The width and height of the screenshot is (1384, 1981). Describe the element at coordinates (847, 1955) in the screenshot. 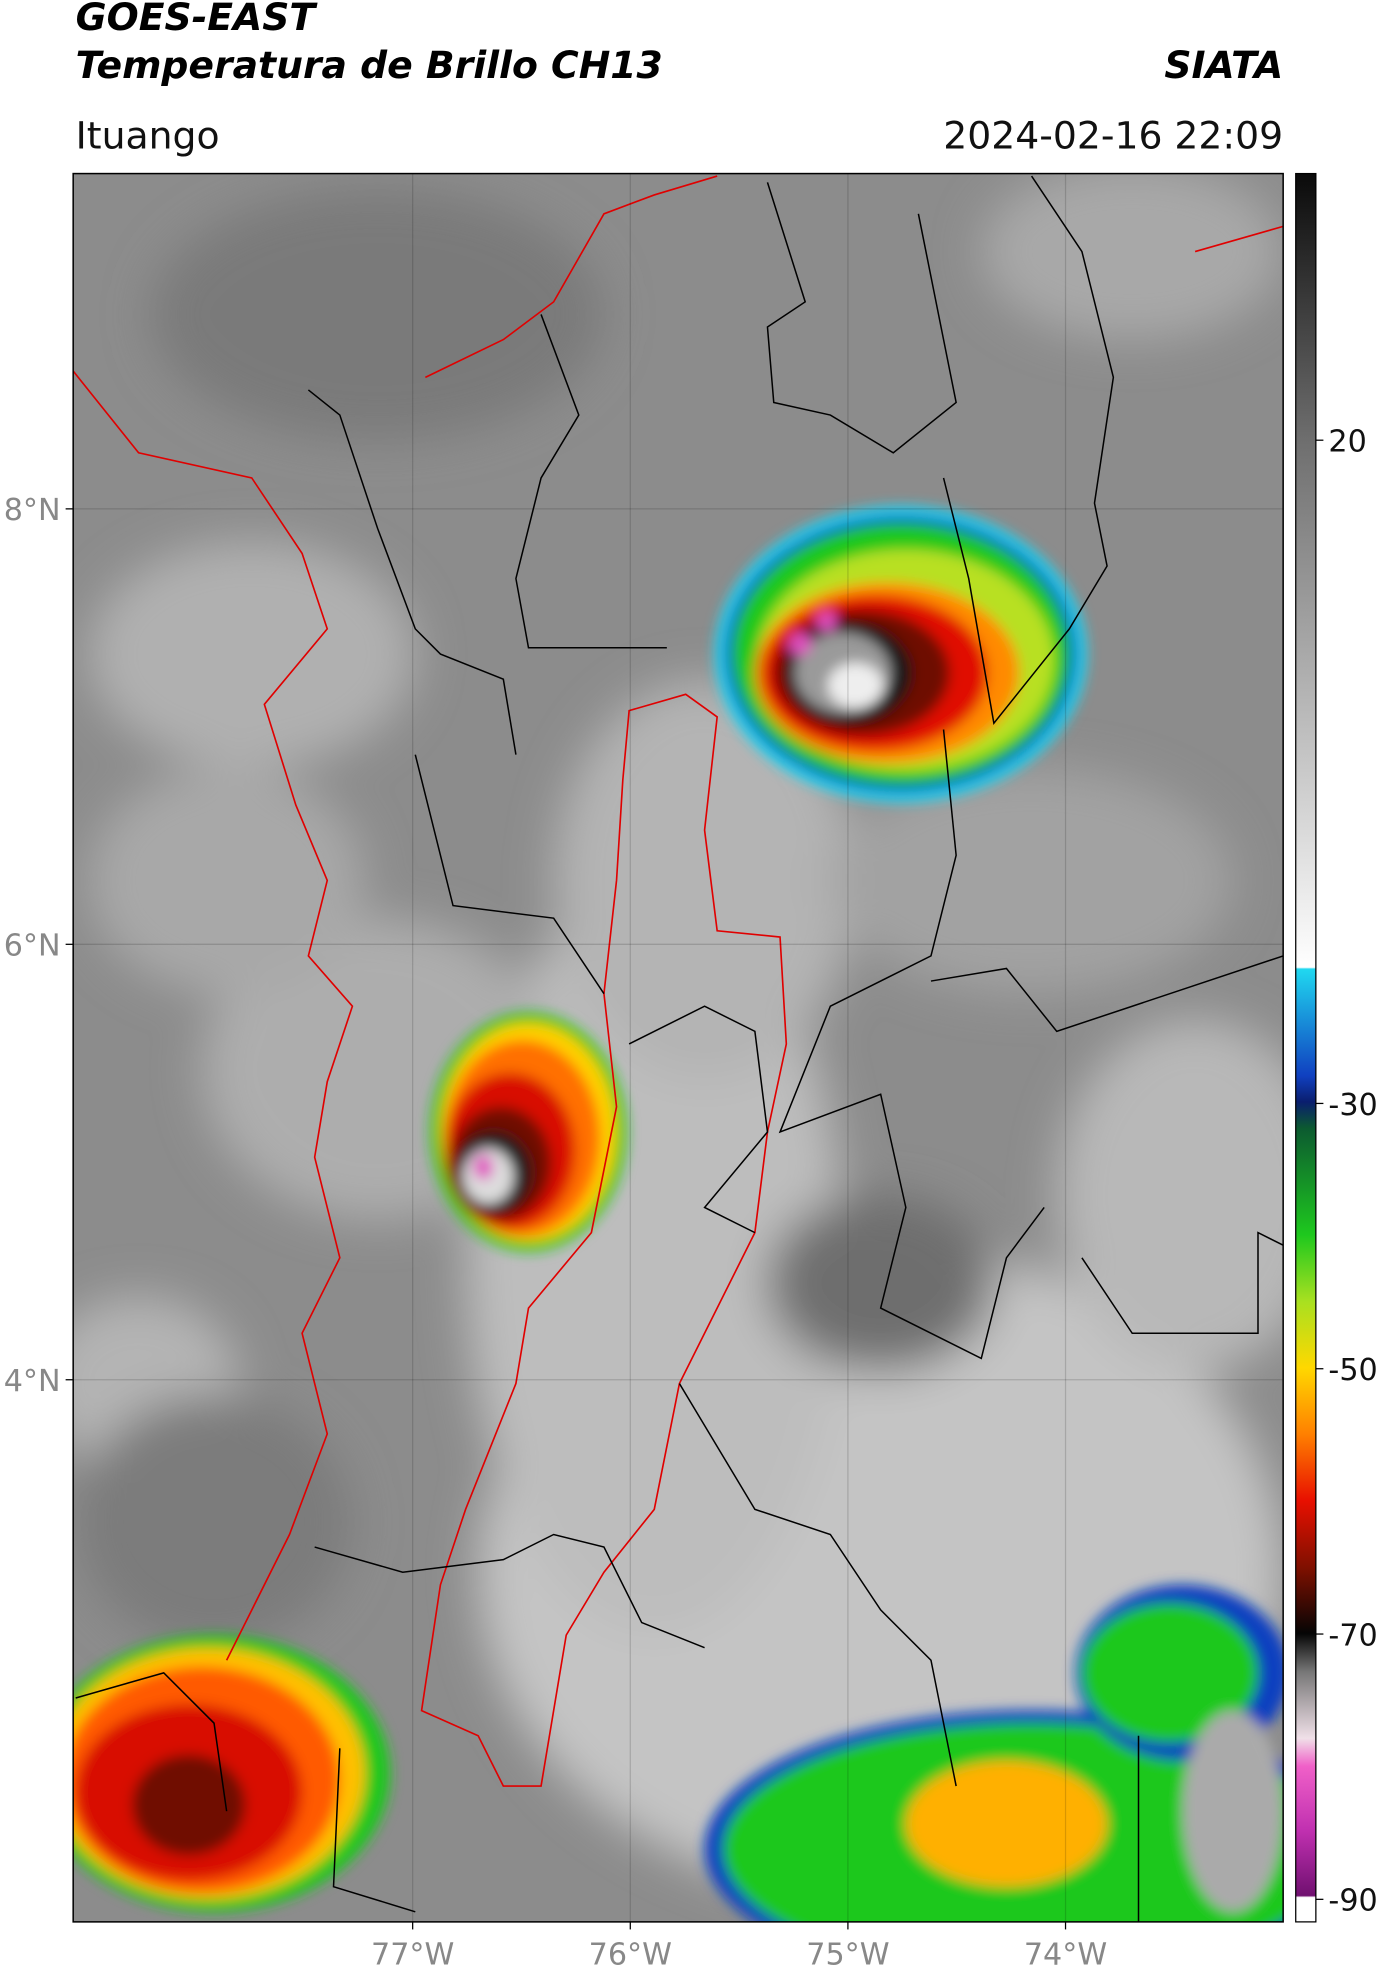

I see `x-tick-label: 75°W` at that location.